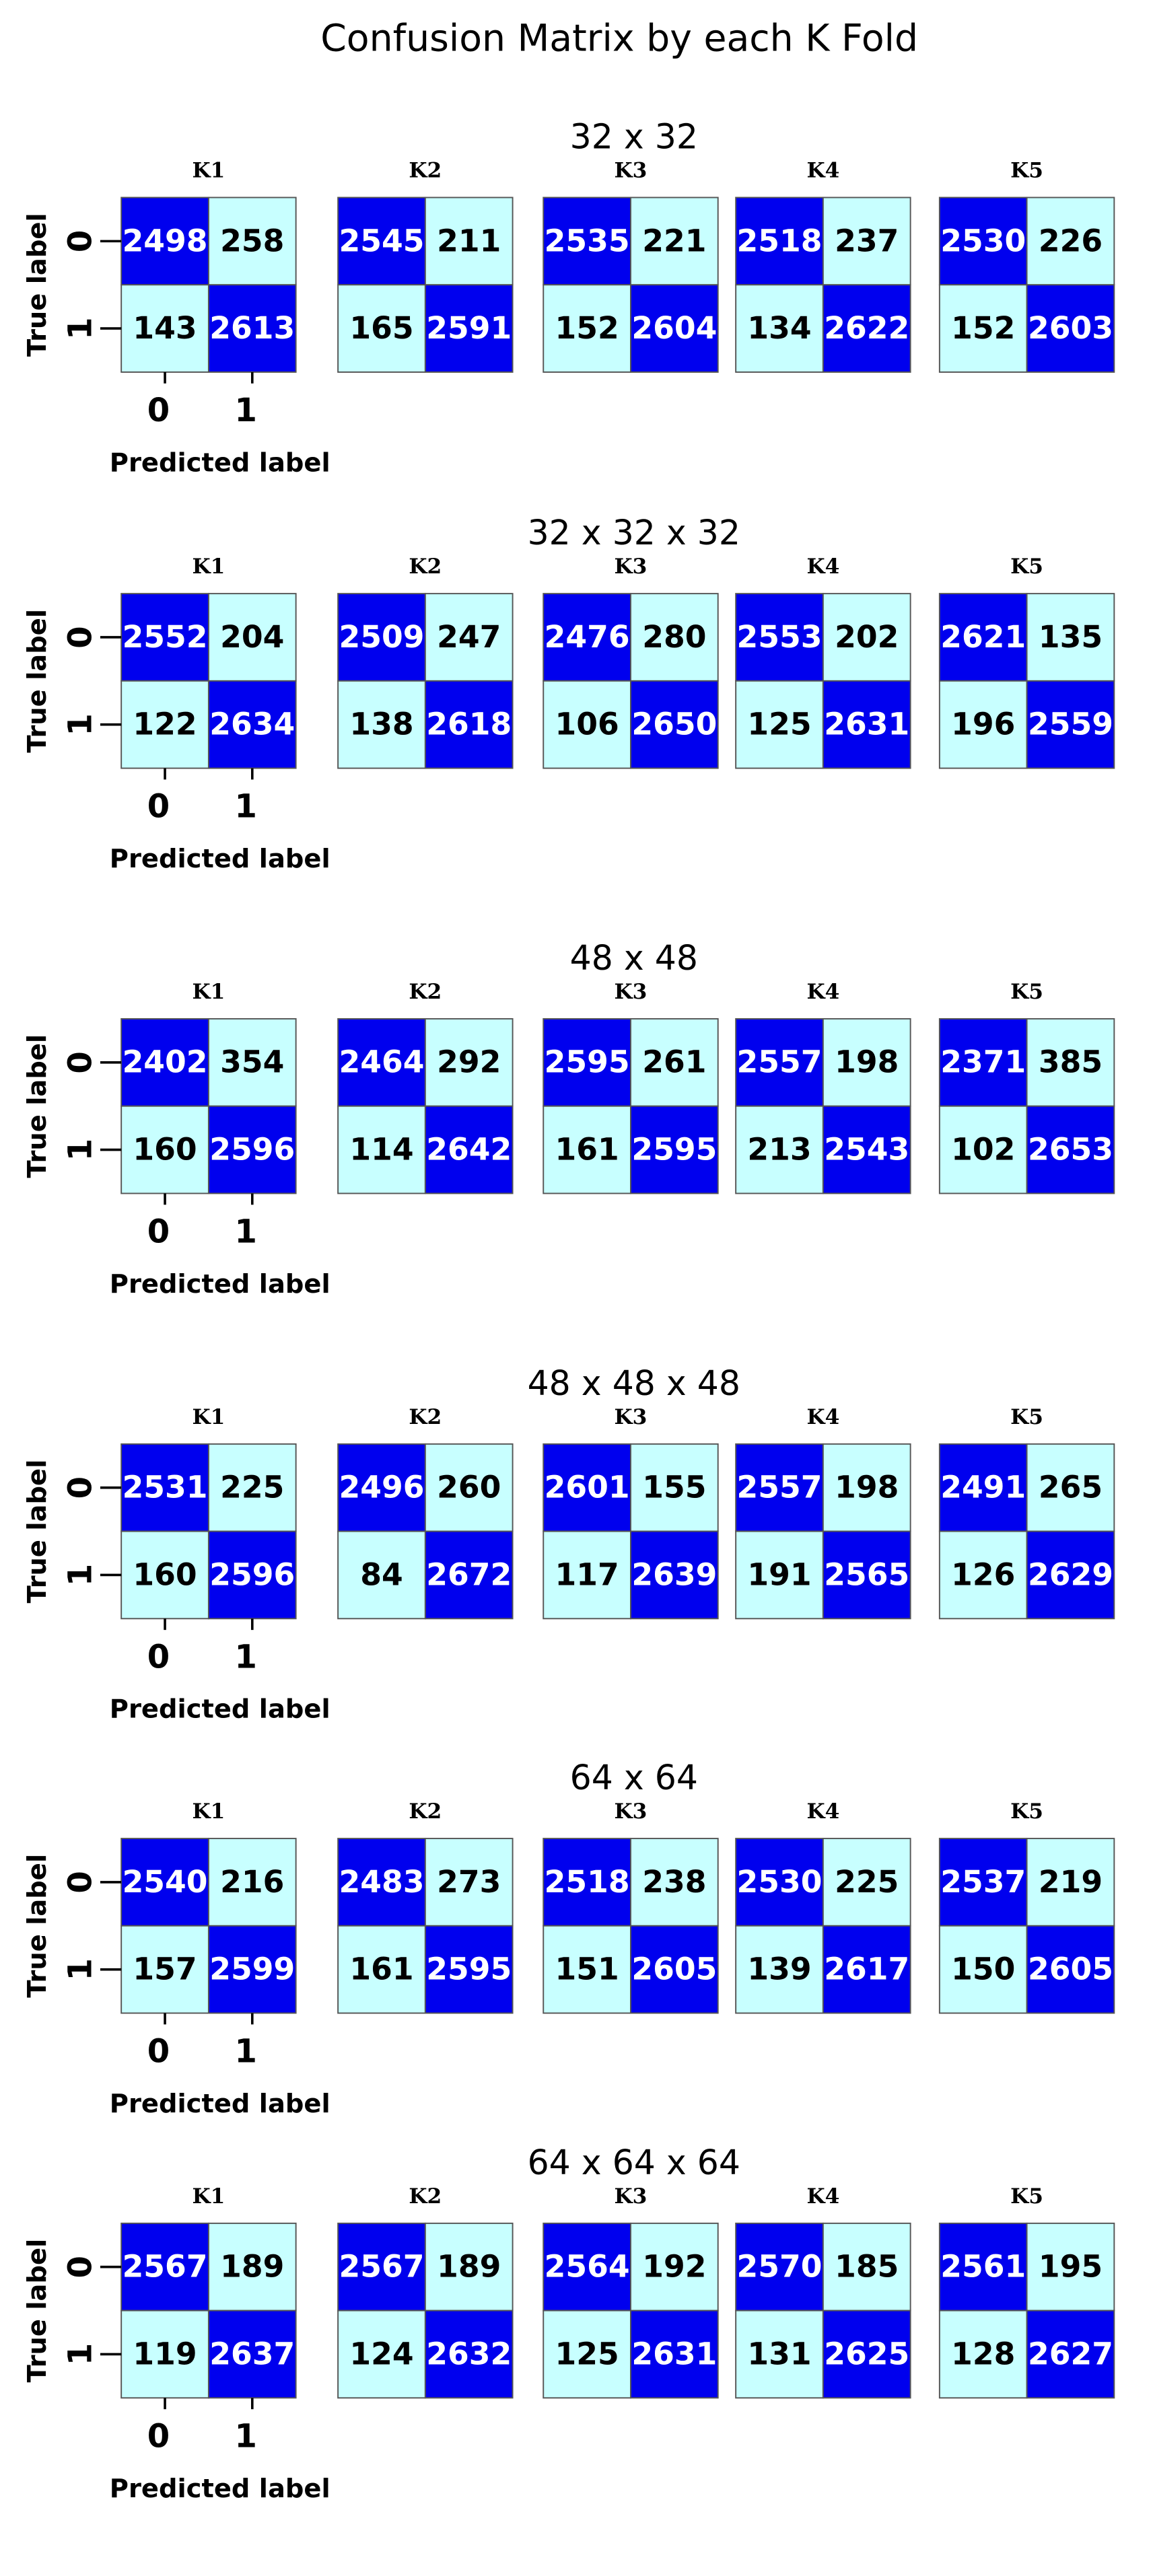 Image resolution: width=1153 pixels, height=2576 pixels. I want to click on cell-value: 131, so click(779, 2353).